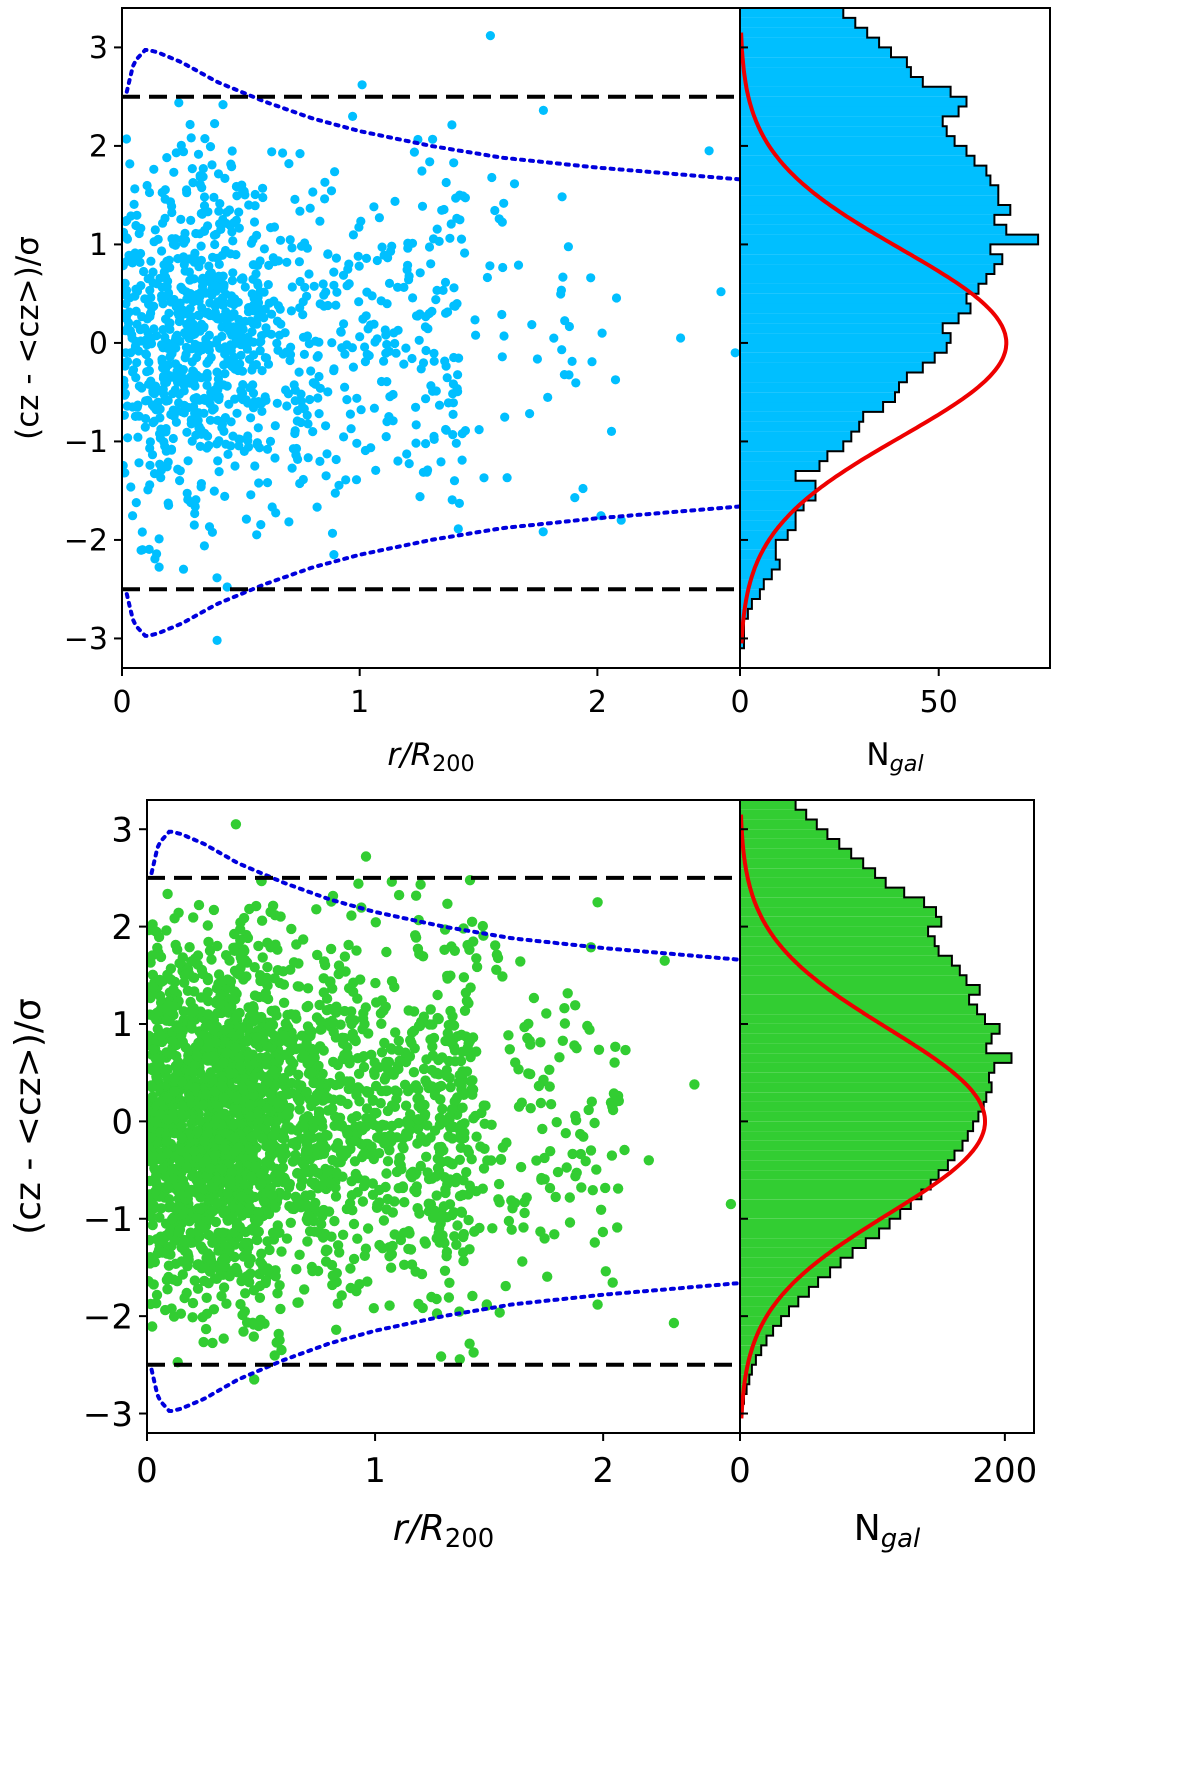 This screenshot has width=1200, height=1781. What do you see at coordinates (443, 1531) in the screenshot?
I see `x-axis-label: r/R200` at bounding box center [443, 1531].